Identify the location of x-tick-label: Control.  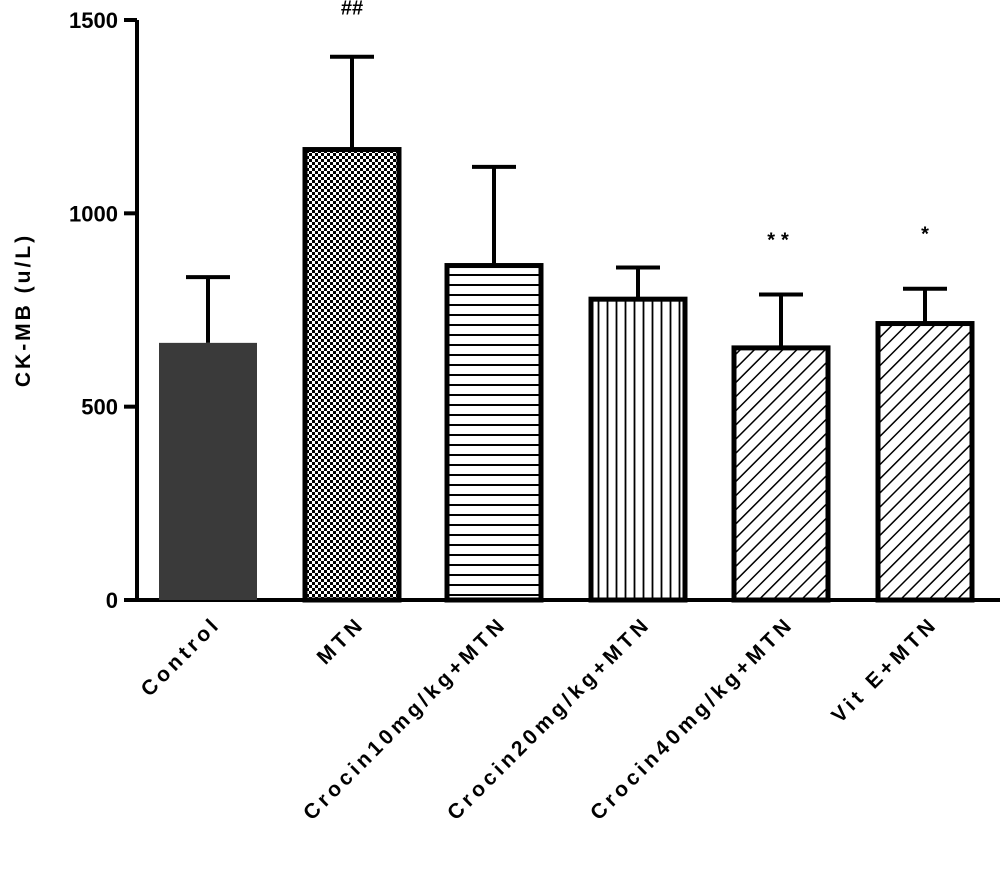
(181, 656).